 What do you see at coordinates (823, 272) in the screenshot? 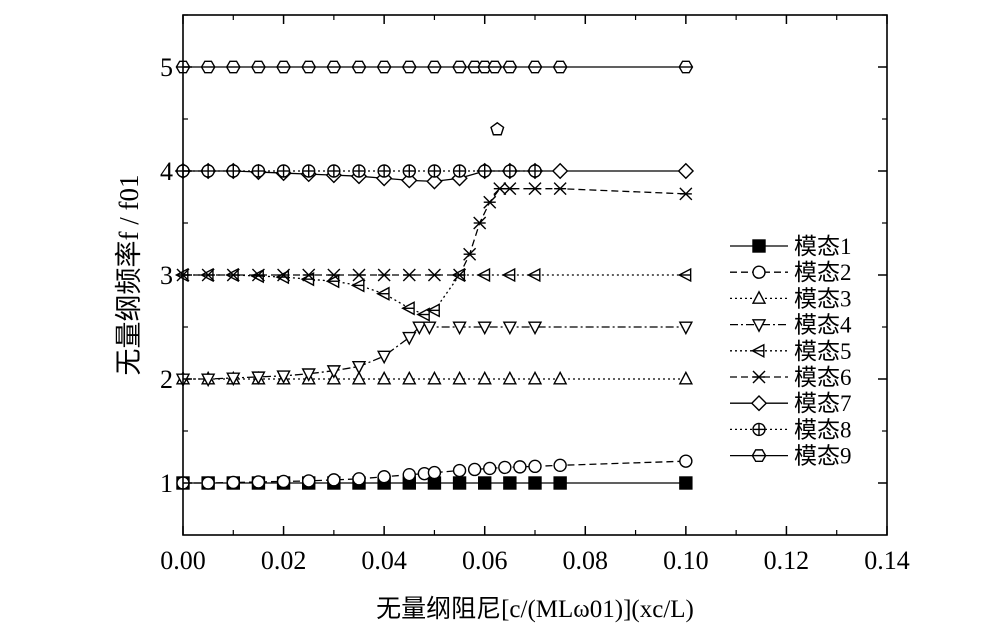
I see `legend-label-2: 模态2` at bounding box center [823, 272].